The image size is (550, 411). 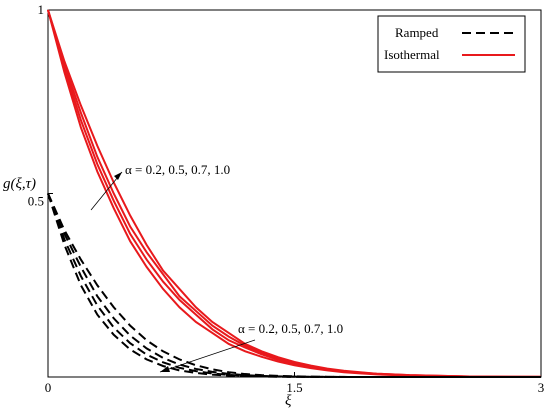 I want to click on y-axis-label: g(ξ,τ), so click(x=19, y=184).